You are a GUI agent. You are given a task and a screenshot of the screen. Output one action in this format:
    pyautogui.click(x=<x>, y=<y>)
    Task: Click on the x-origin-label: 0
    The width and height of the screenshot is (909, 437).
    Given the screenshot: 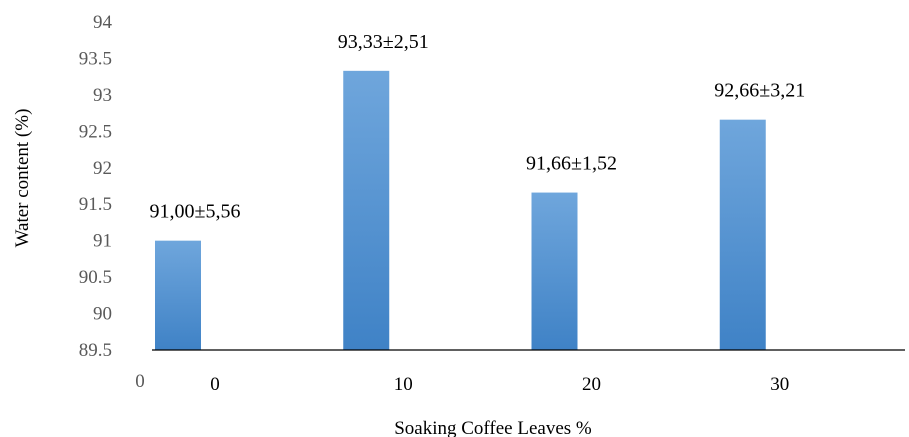 What is the action you would take?
    pyautogui.click(x=140, y=381)
    